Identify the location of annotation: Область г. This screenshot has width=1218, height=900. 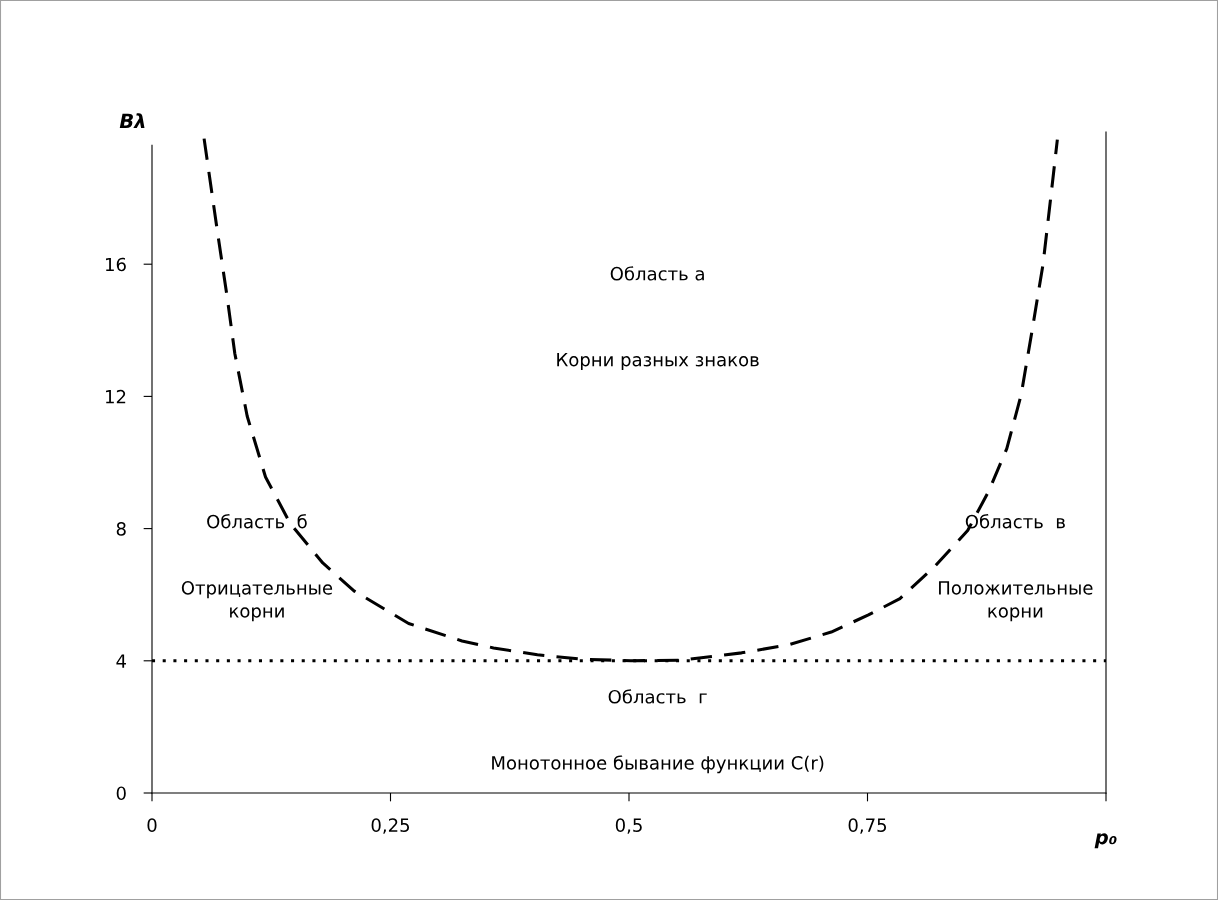
(657, 696).